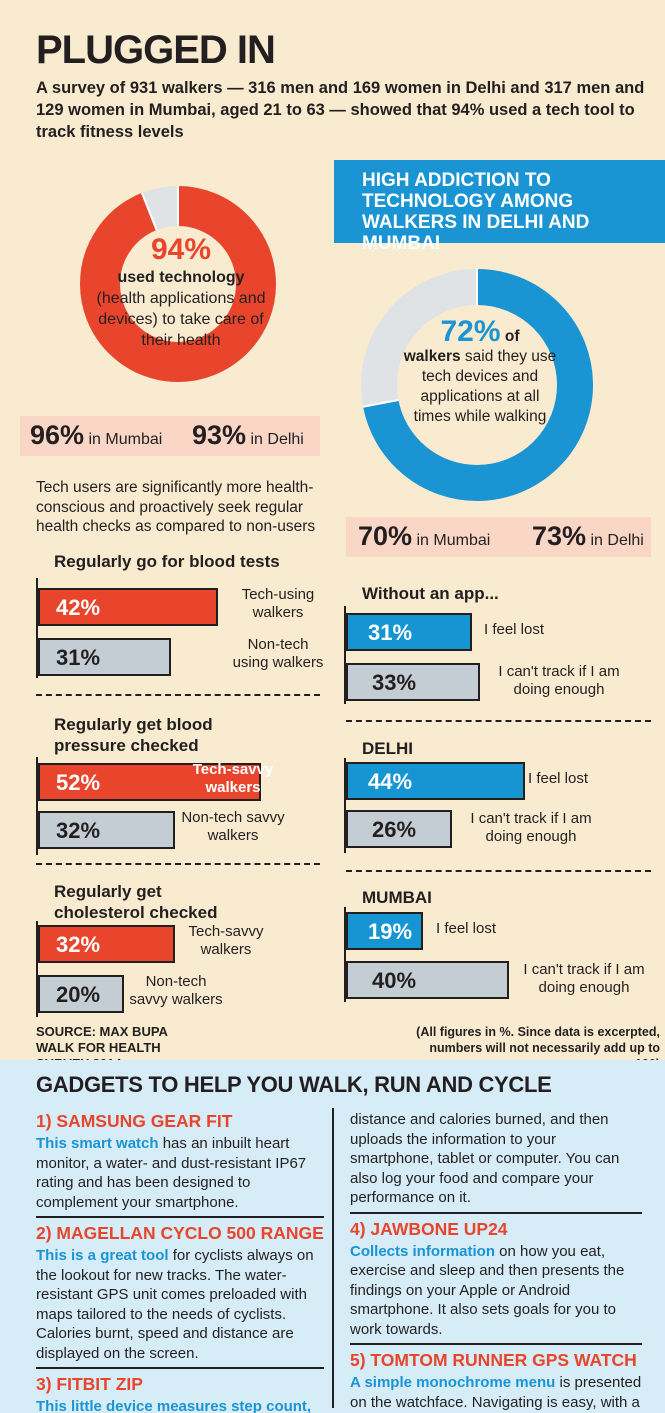 The width and height of the screenshot is (665, 1413). Describe the element at coordinates (128, 607) in the screenshot. I see `left-group-1-bar-1: 42%` at that location.